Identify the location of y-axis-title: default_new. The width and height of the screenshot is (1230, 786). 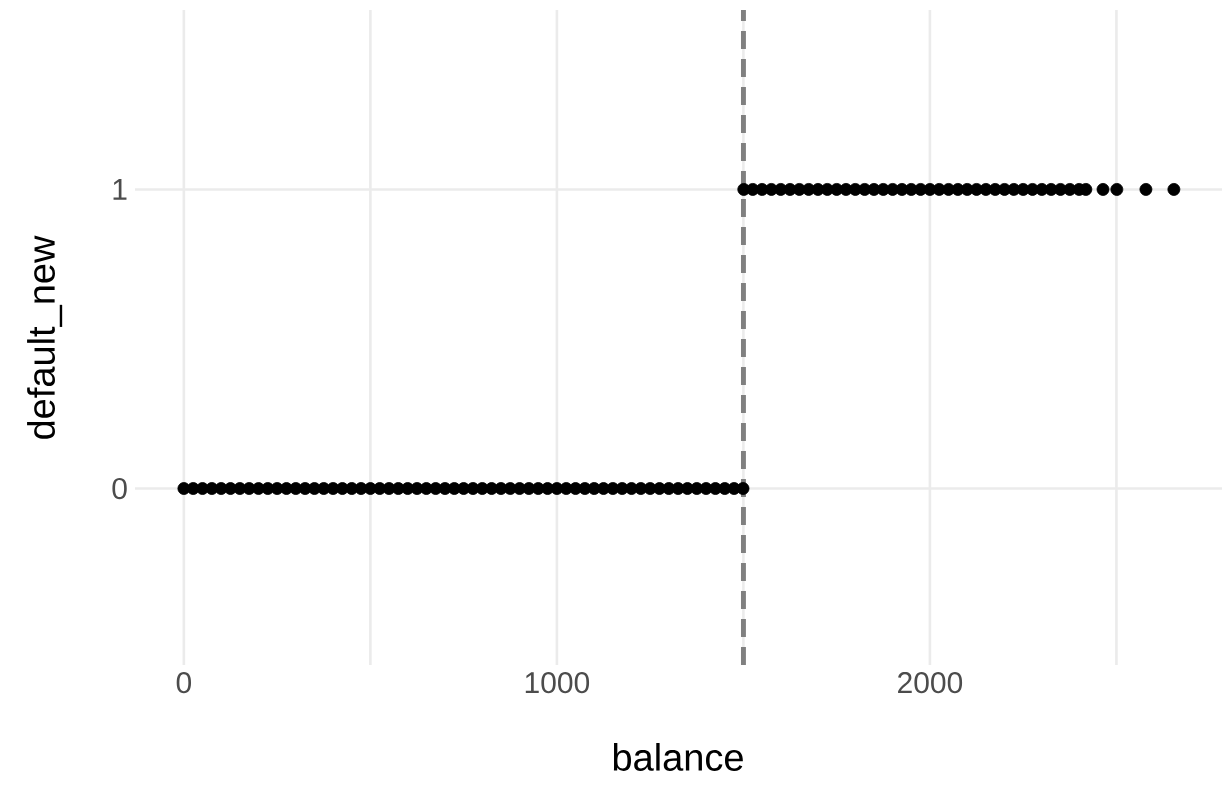
(45, 337).